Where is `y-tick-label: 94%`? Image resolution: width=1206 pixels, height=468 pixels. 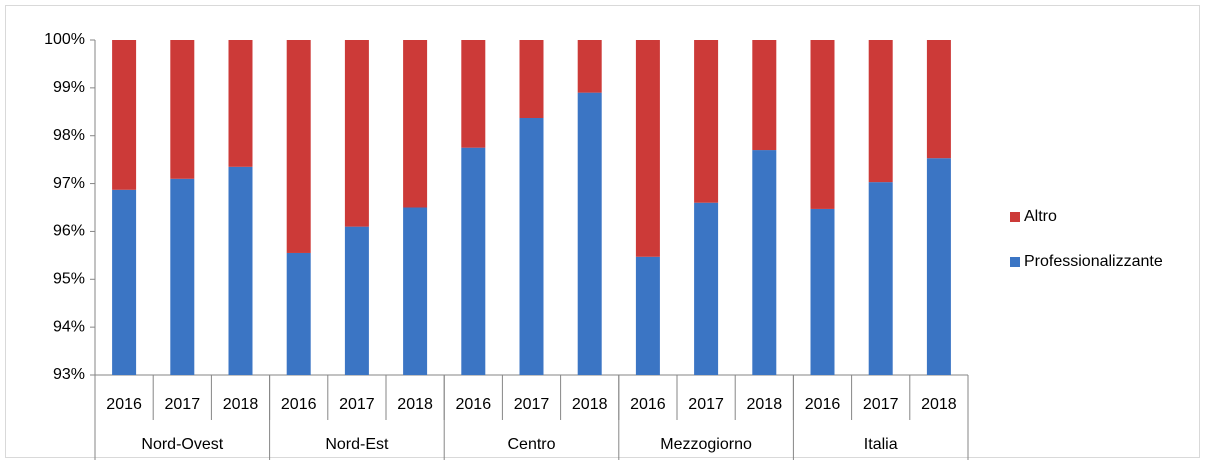 y-tick-label: 94% is located at coordinates (69, 326).